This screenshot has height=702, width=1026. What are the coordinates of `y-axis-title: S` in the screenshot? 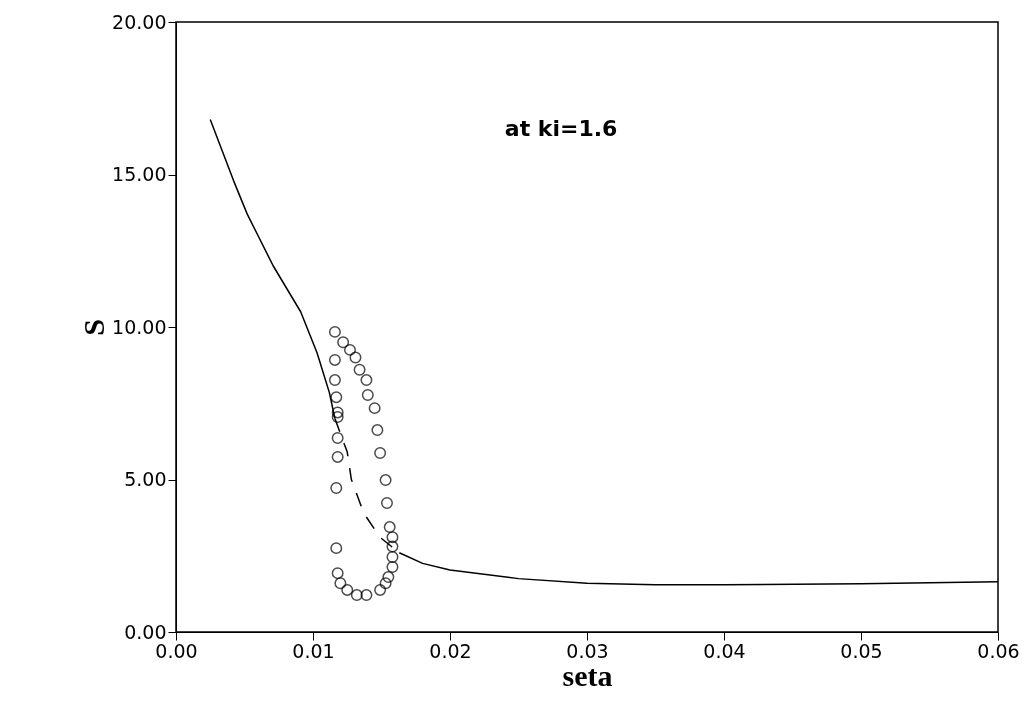 It's located at (94, 327).